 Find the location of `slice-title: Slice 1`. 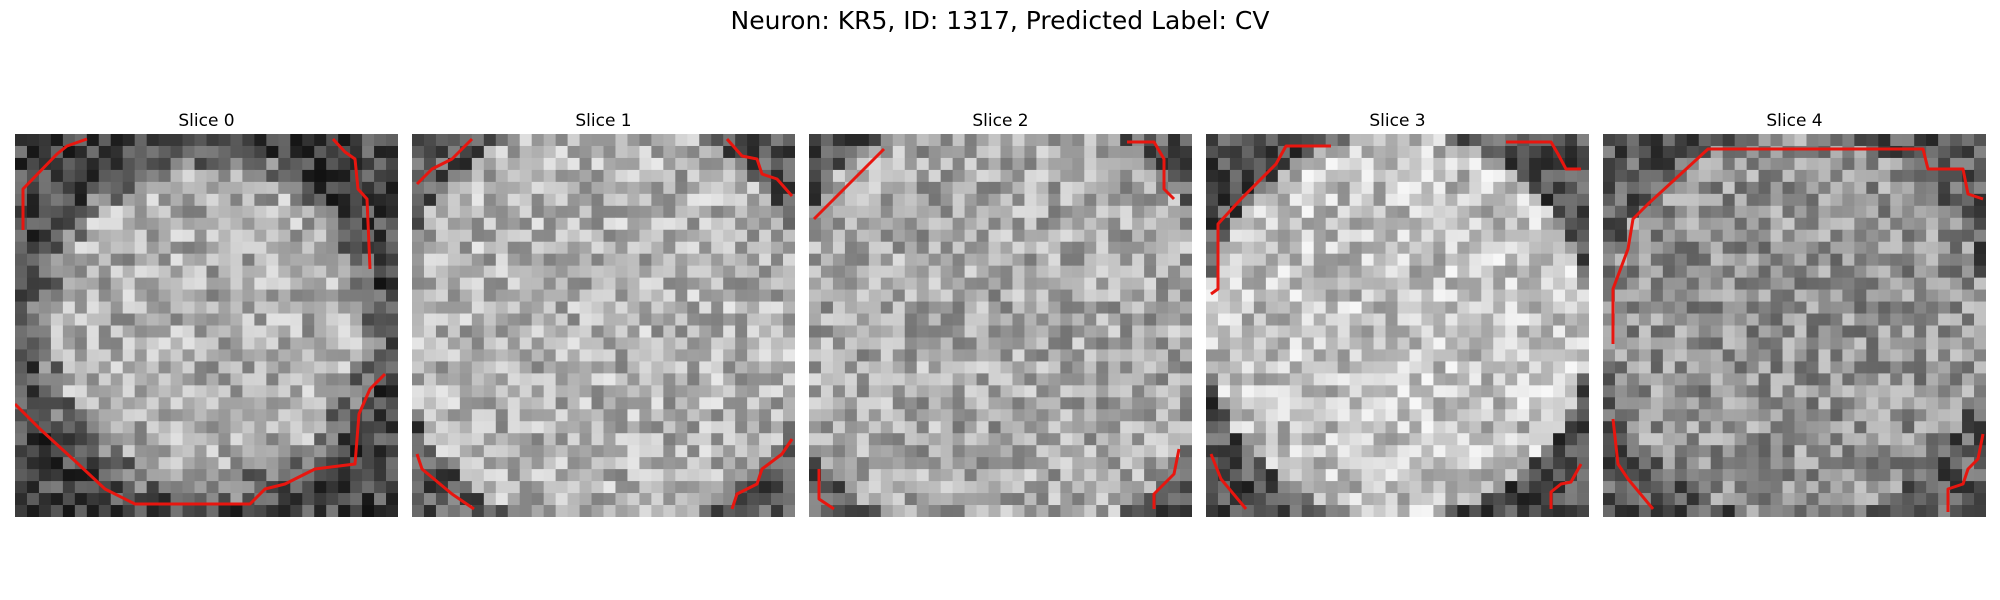

slice-title: Slice 1 is located at coordinates (603, 121).